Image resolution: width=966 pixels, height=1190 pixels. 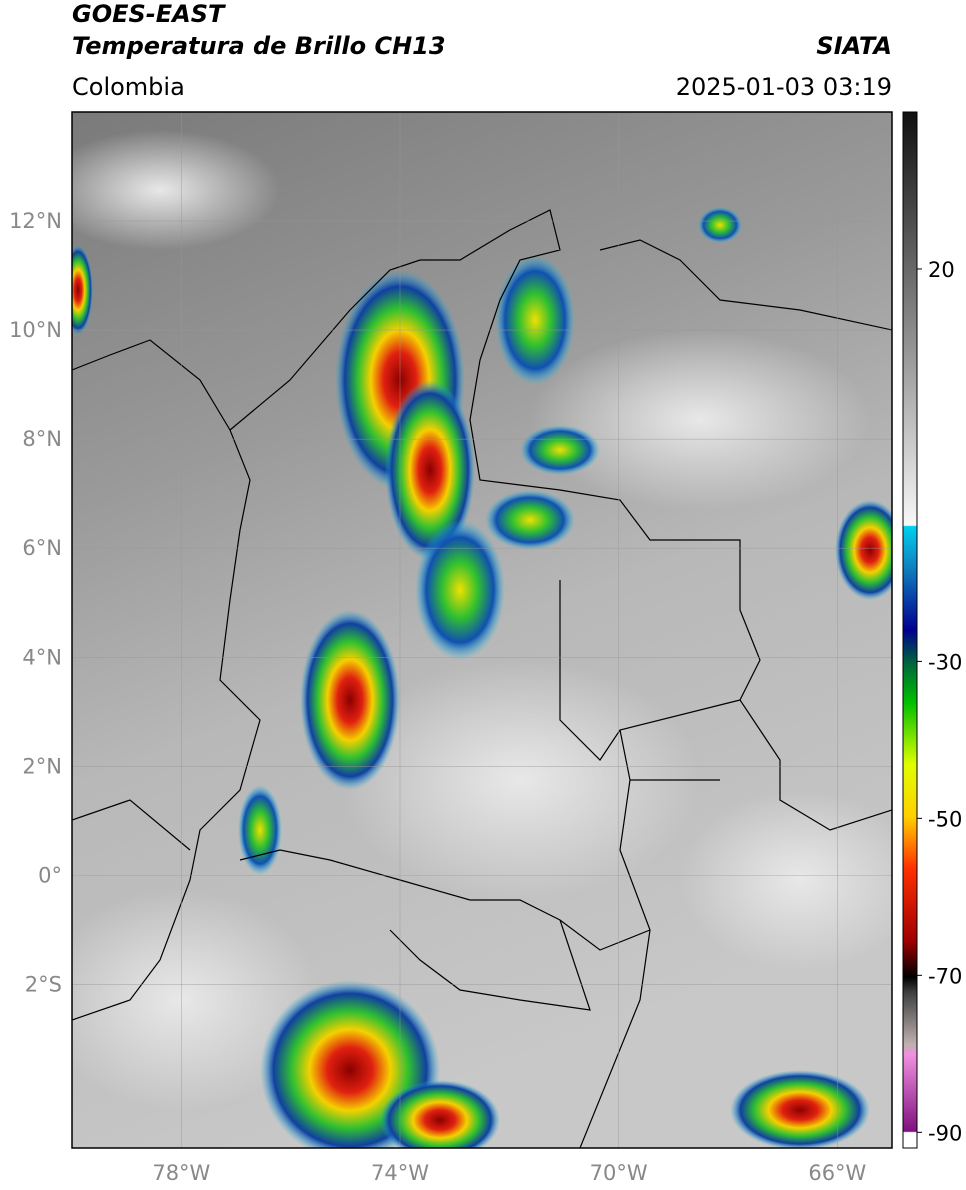 What do you see at coordinates (854, 46) in the screenshot?
I see `source: SIATA` at bounding box center [854, 46].